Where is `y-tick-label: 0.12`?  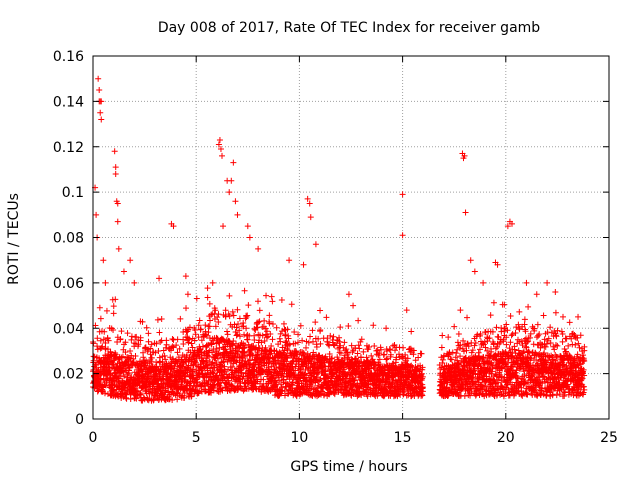
y-tick-label: 0.12 is located at coordinates (68, 148).